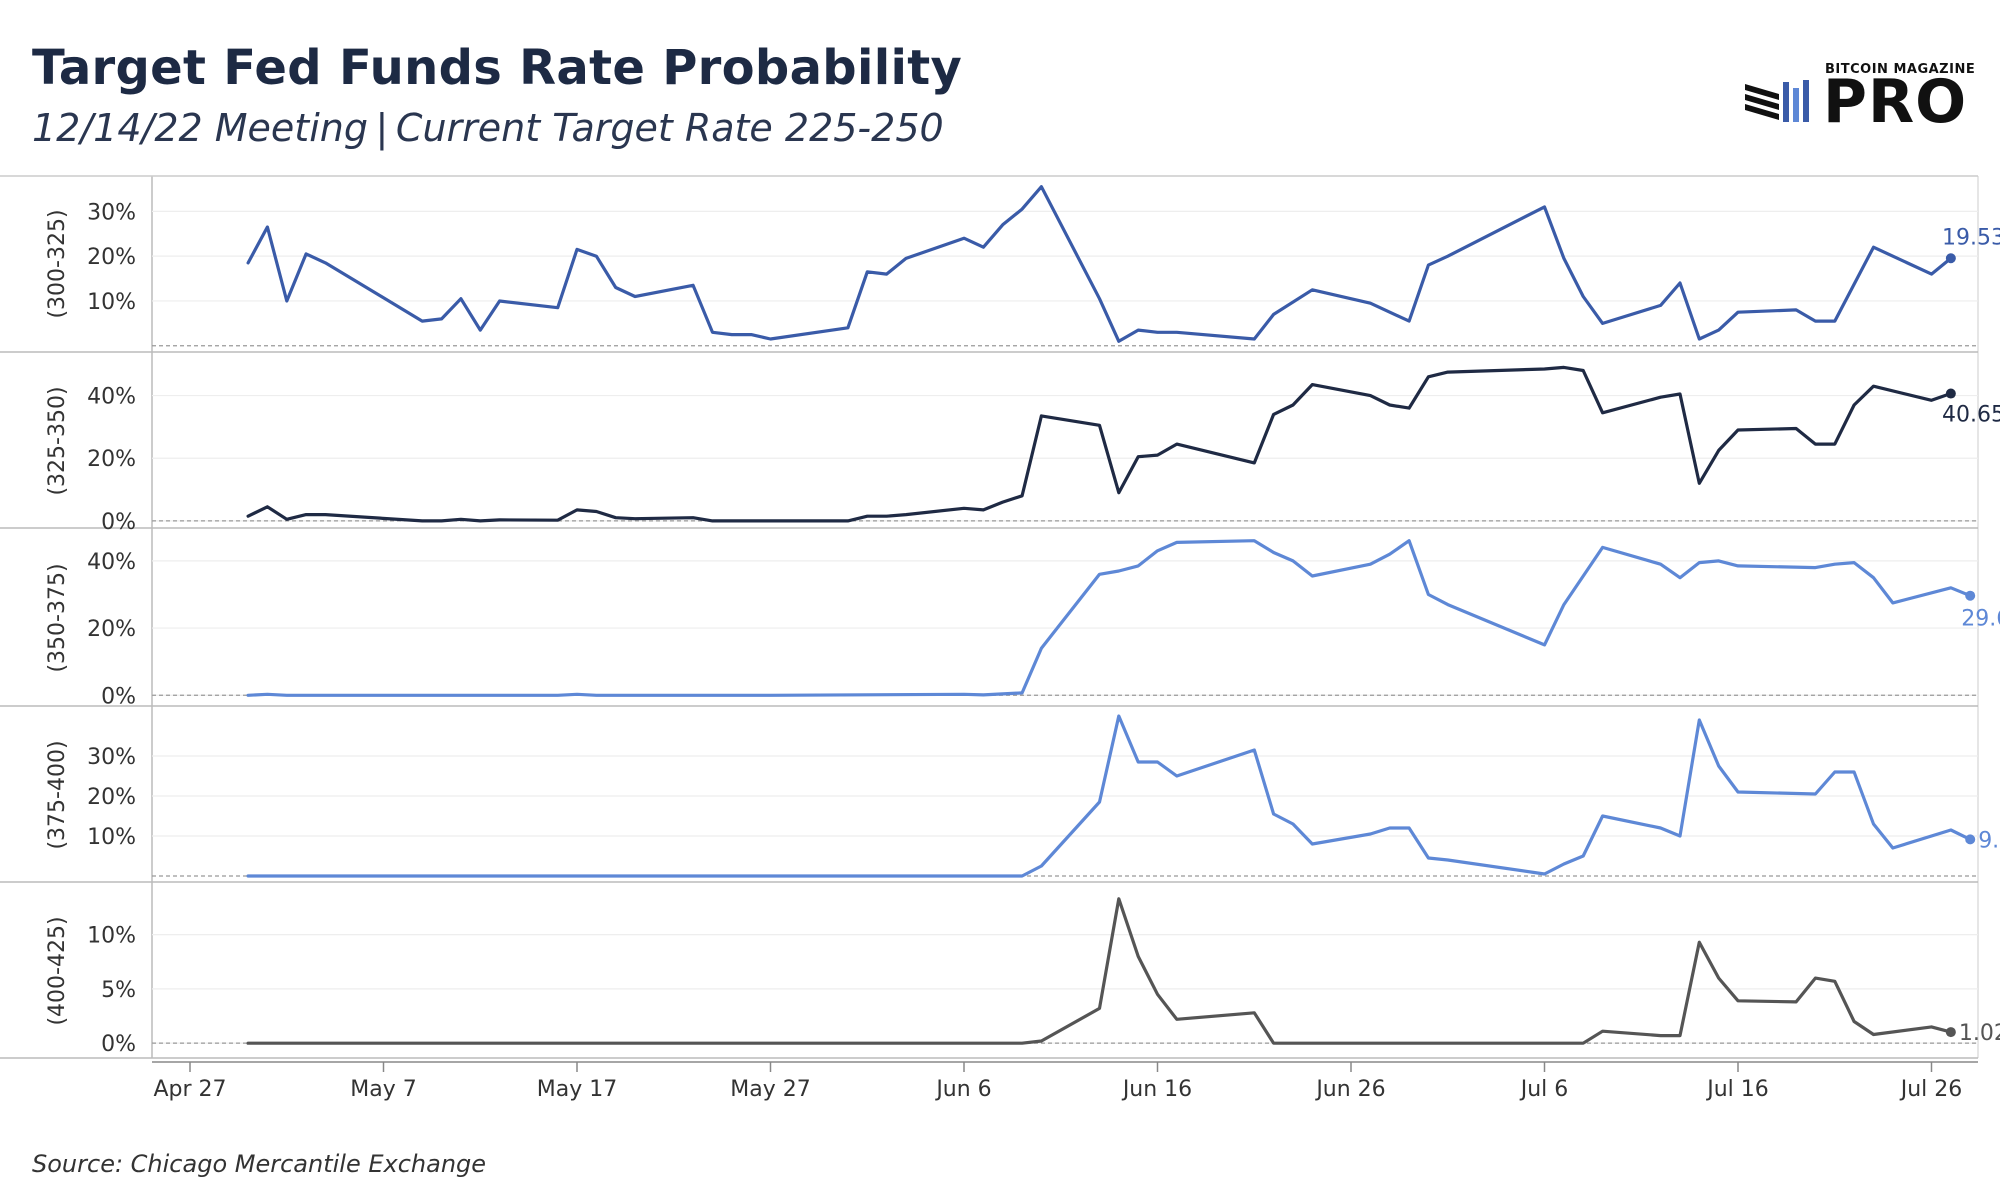 The height and width of the screenshot is (1200, 2000). I want to click on chart-title: Target Fed Funds Rate Probability, so click(497, 68).